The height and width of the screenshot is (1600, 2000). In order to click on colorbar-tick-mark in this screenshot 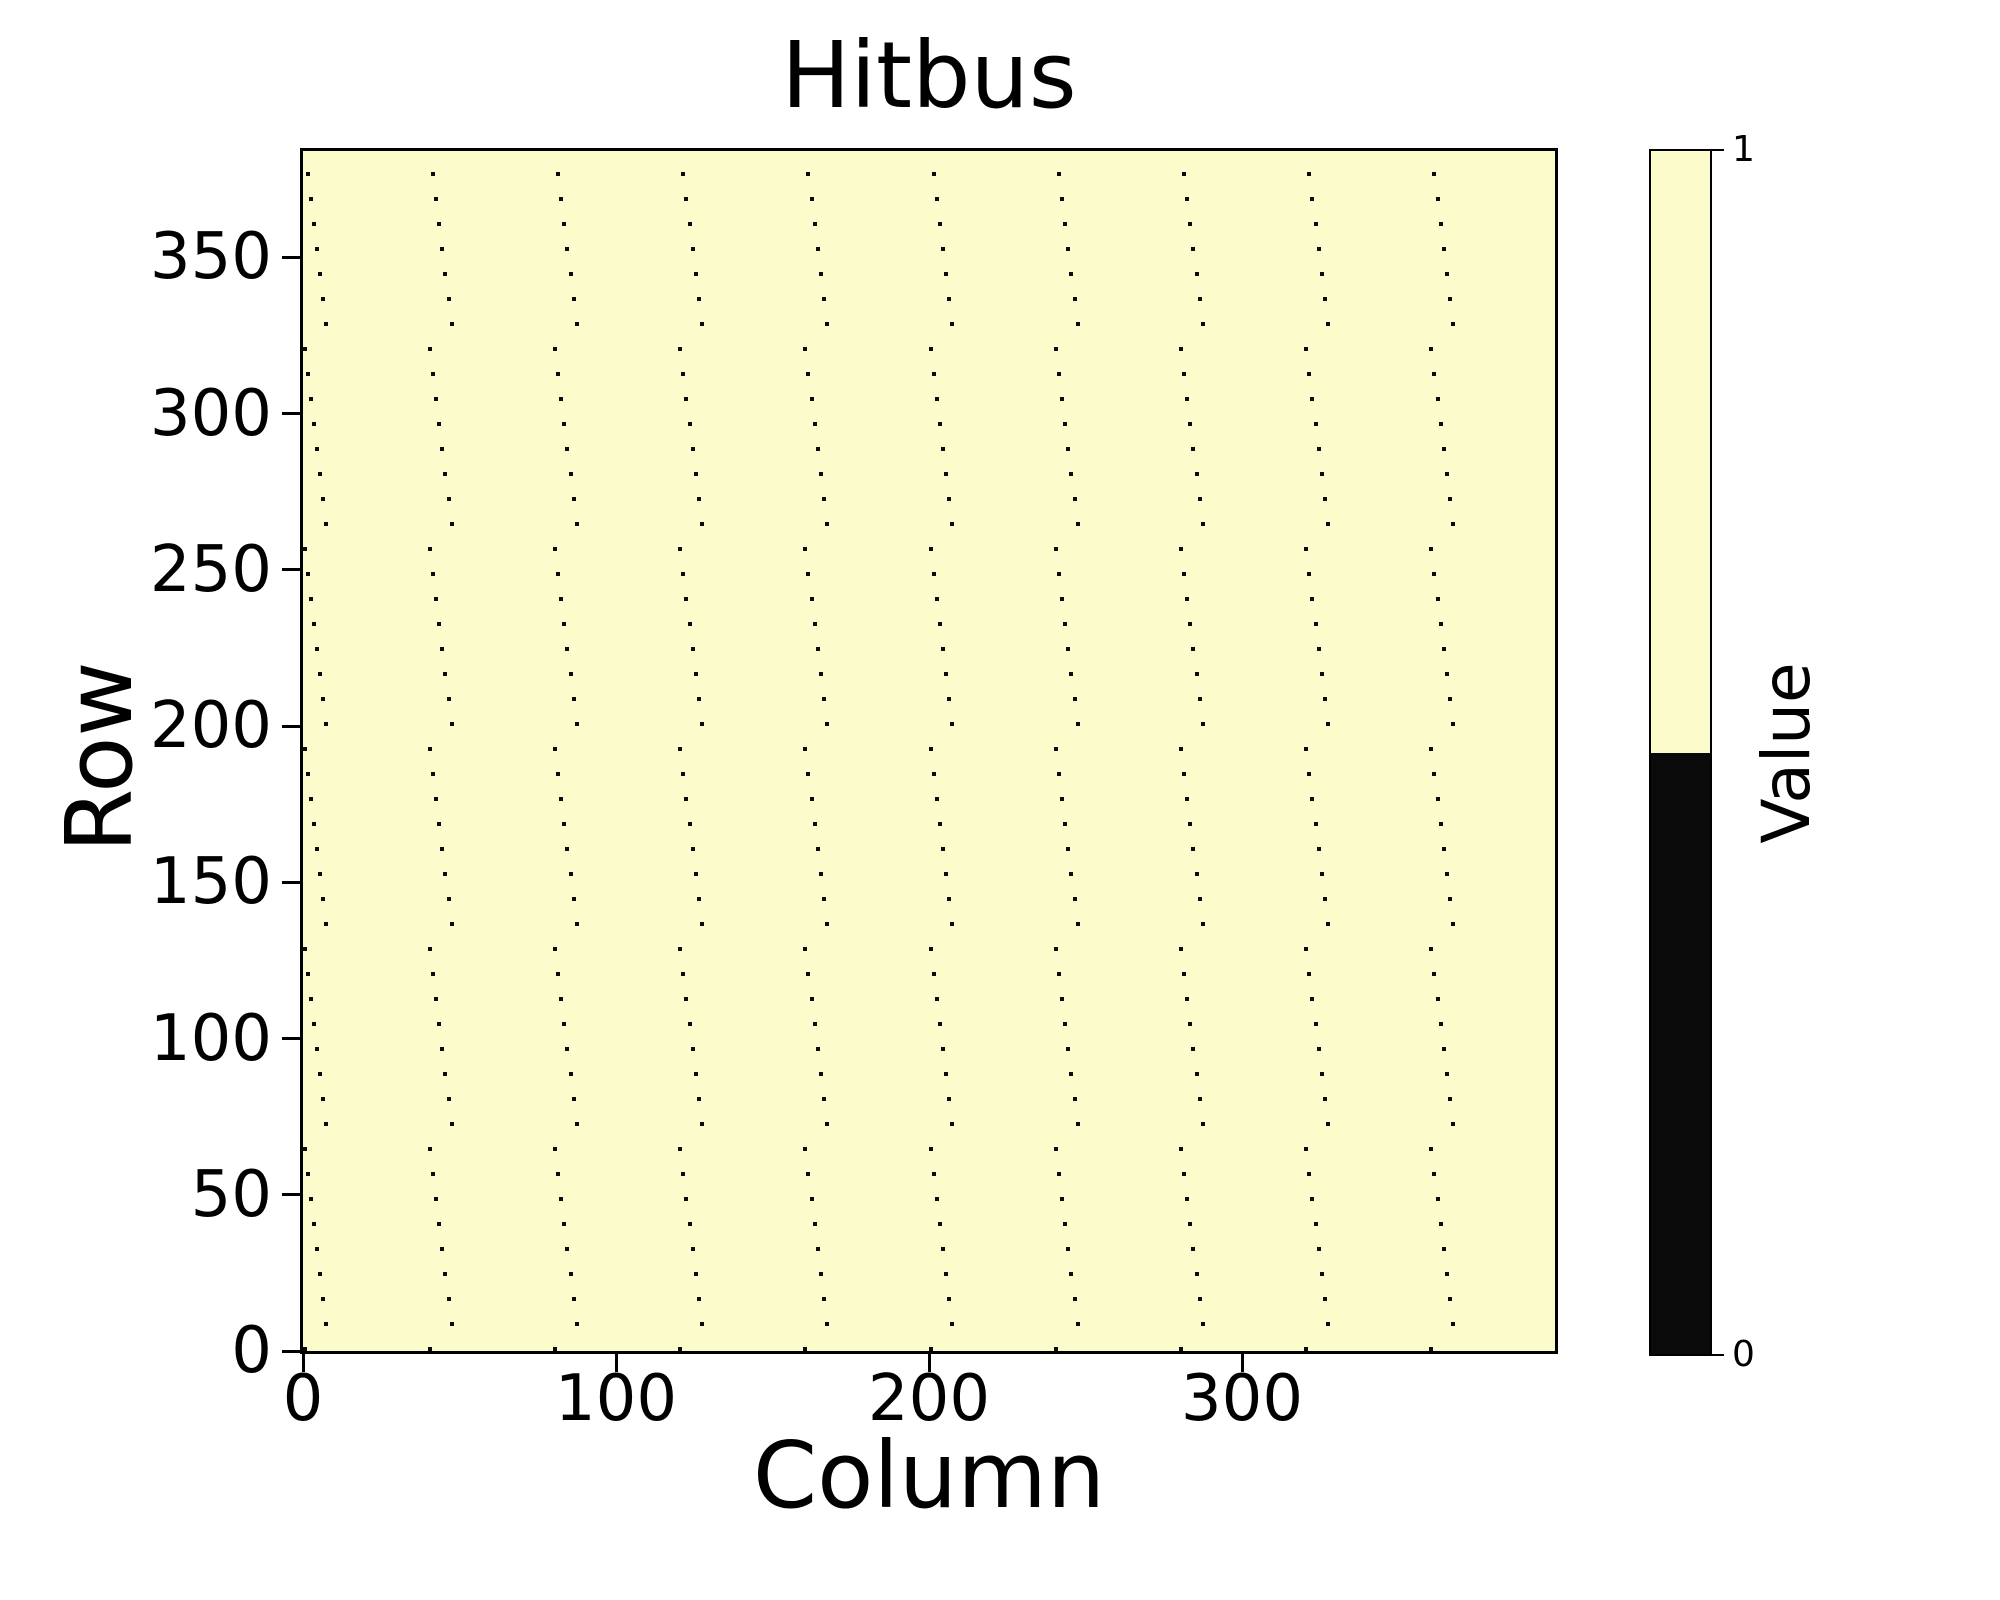, I will do `click(1718, 150)`.